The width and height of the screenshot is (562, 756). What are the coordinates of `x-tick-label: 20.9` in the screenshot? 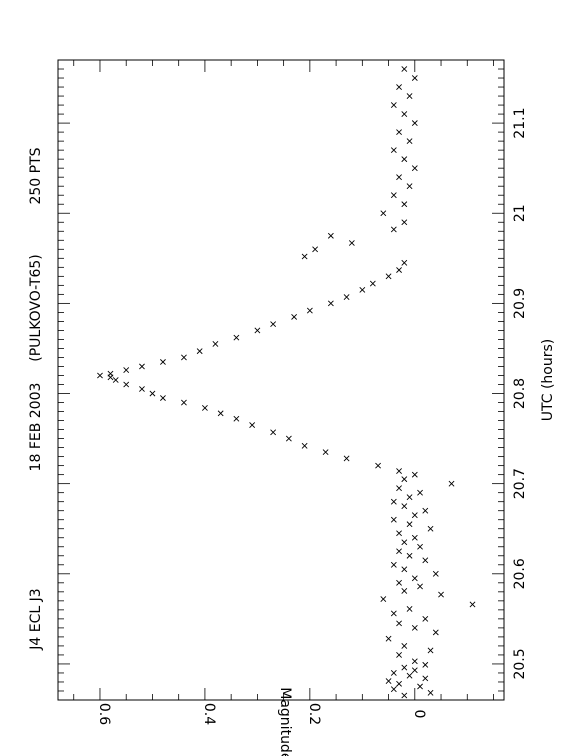 It's located at (520, 303).